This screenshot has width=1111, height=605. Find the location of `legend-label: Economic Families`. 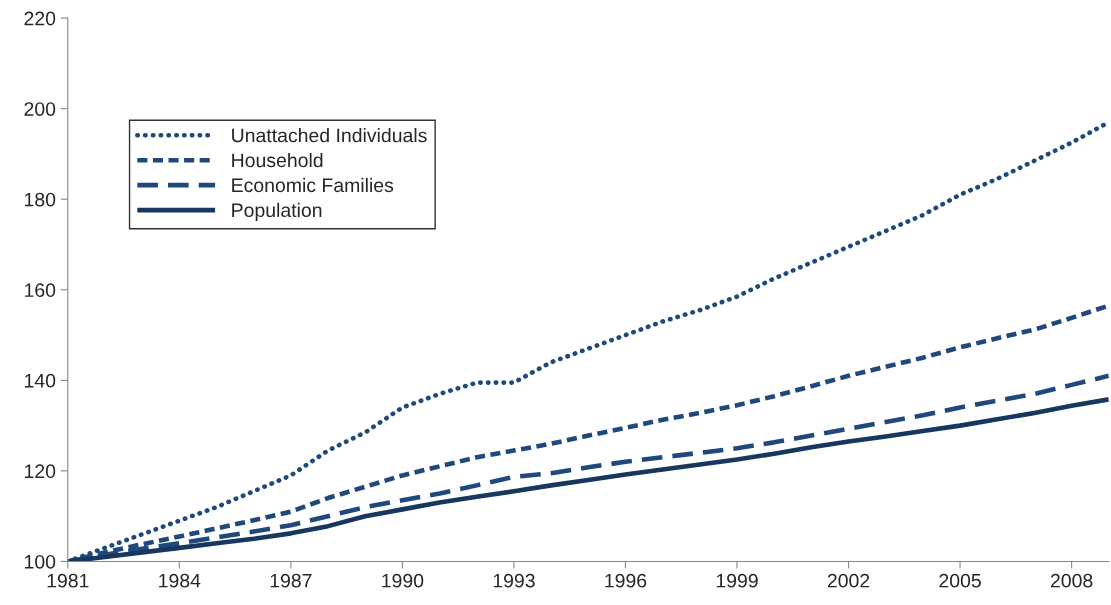

legend-label: Economic Families is located at coordinates (313, 185).